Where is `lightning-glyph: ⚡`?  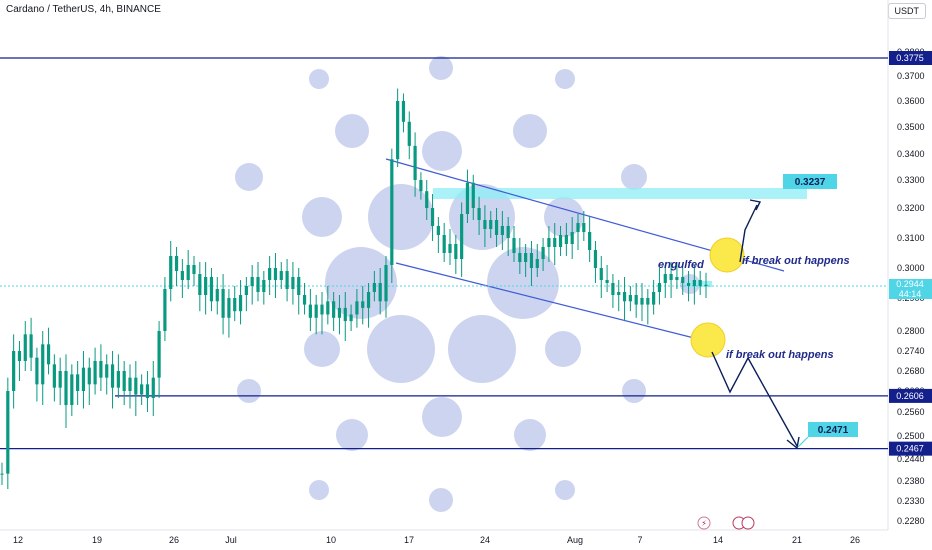 lightning-glyph: ⚡ is located at coordinates (704, 523).